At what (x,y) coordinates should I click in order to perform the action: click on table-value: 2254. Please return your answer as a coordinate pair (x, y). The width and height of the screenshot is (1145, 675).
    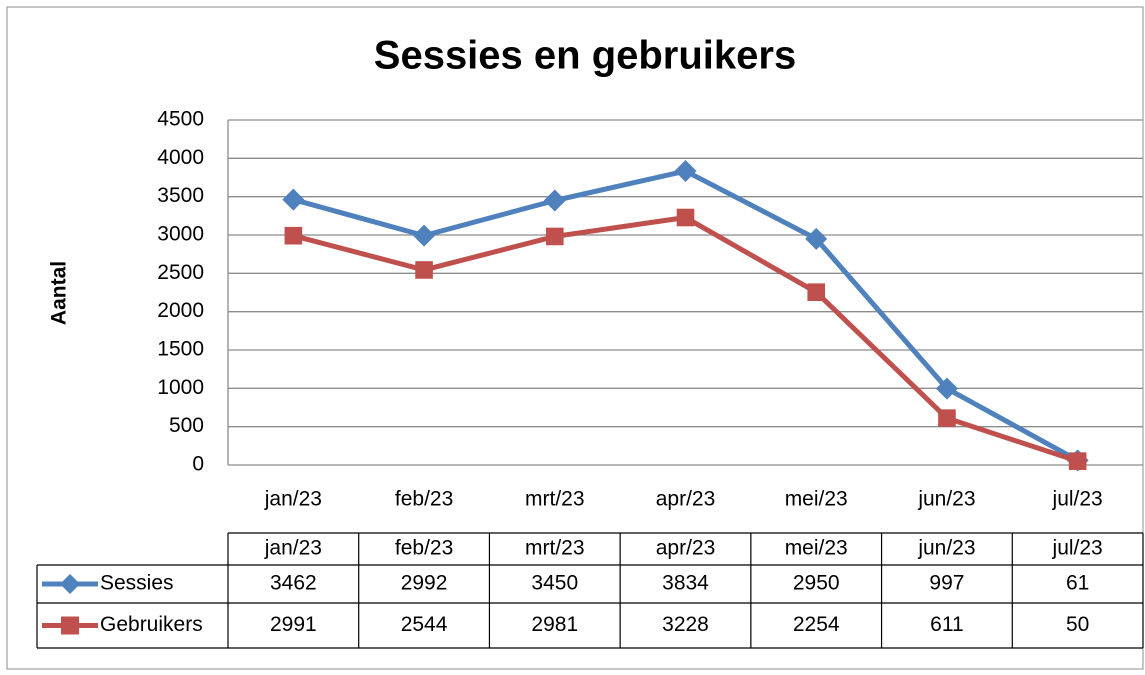
    Looking at the image, I should click on (816, 624).